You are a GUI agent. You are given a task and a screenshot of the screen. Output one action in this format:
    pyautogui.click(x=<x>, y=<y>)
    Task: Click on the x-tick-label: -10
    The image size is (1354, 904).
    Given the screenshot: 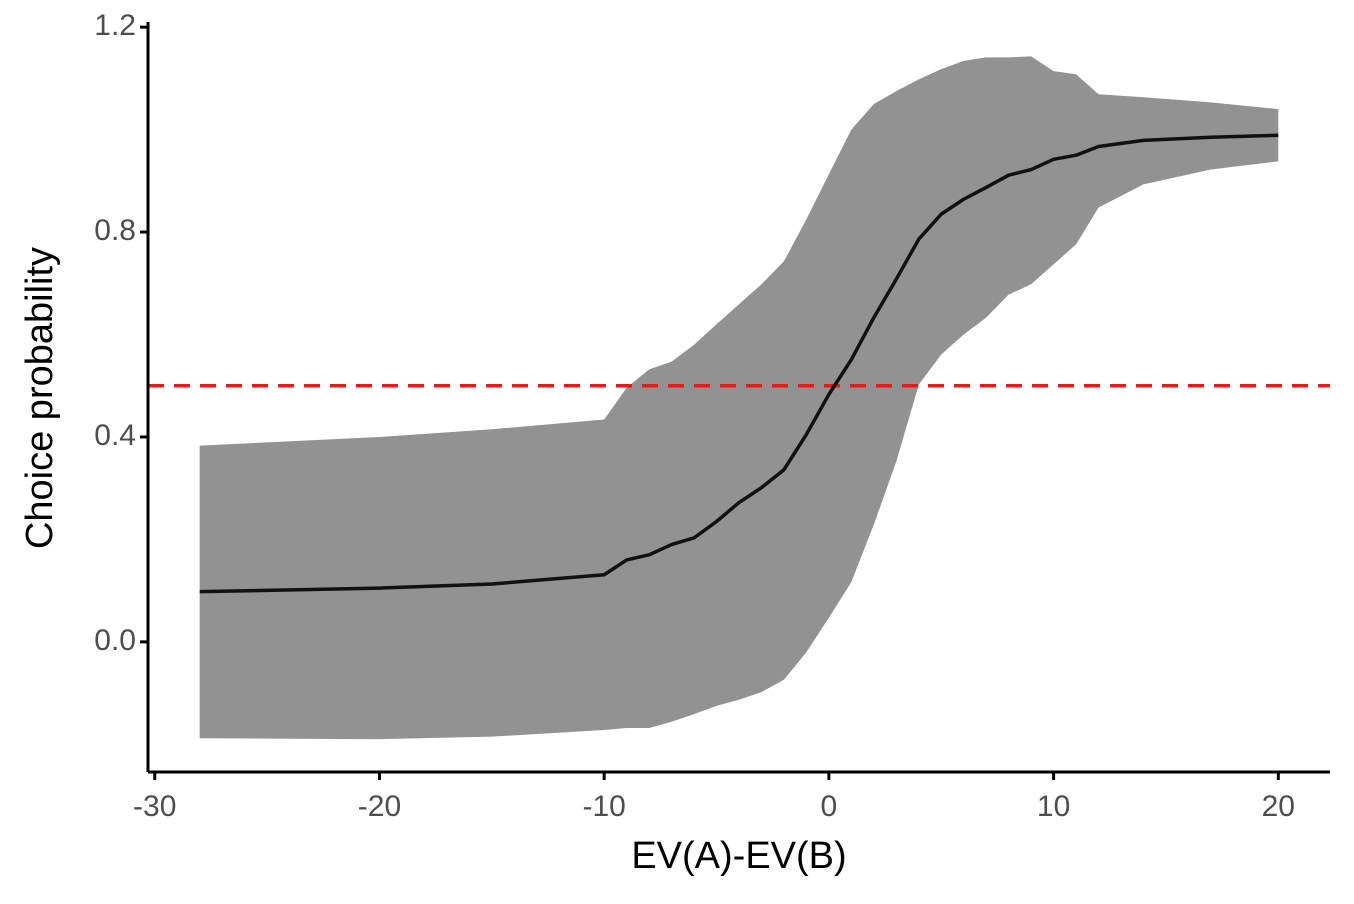 What is the action you would take?
    pyautogui.click(x=603, y=806)
    